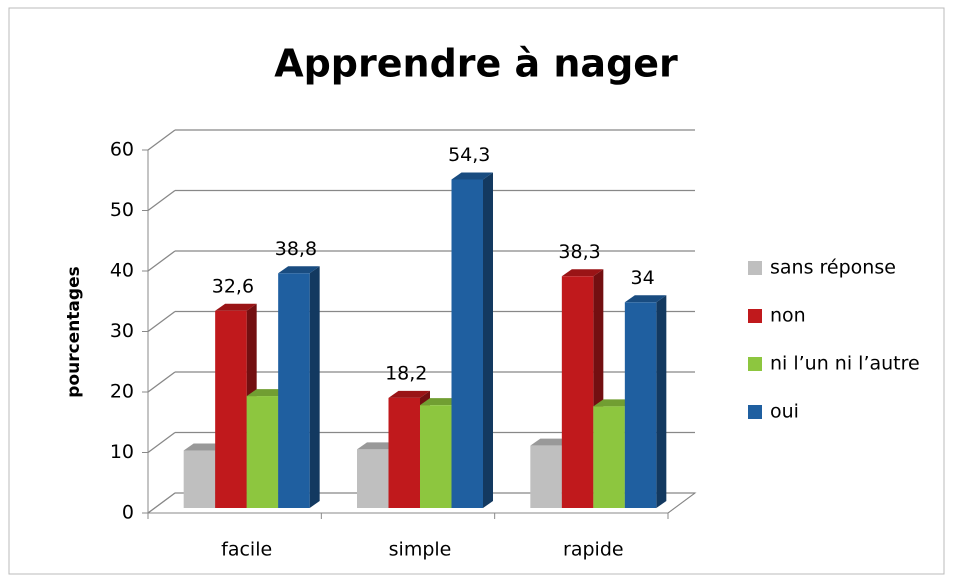  Describe the element at coordinates (469, 155) in the screenshot. I see `data-label: 54,3` at that location.